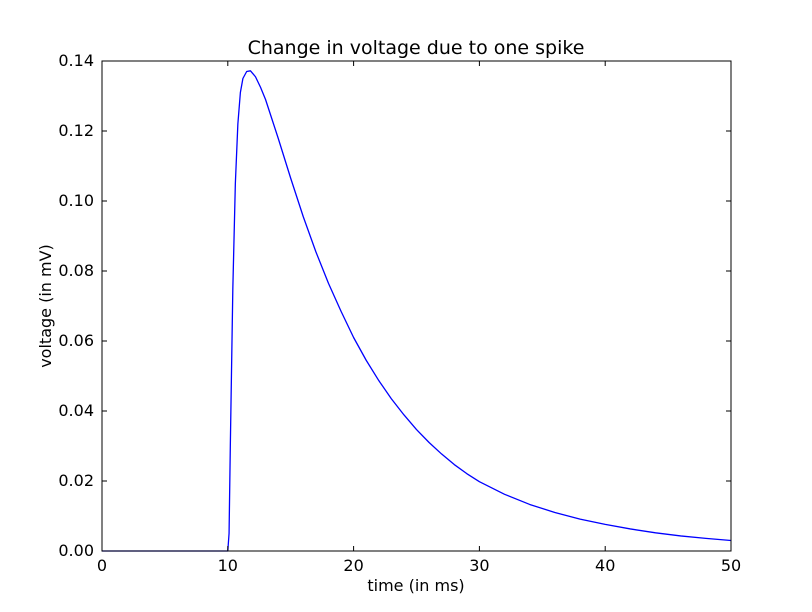  Describe the element at coordinates (76, 130) in the screenshot. I see `y-tick-label: 0.12` at that location.